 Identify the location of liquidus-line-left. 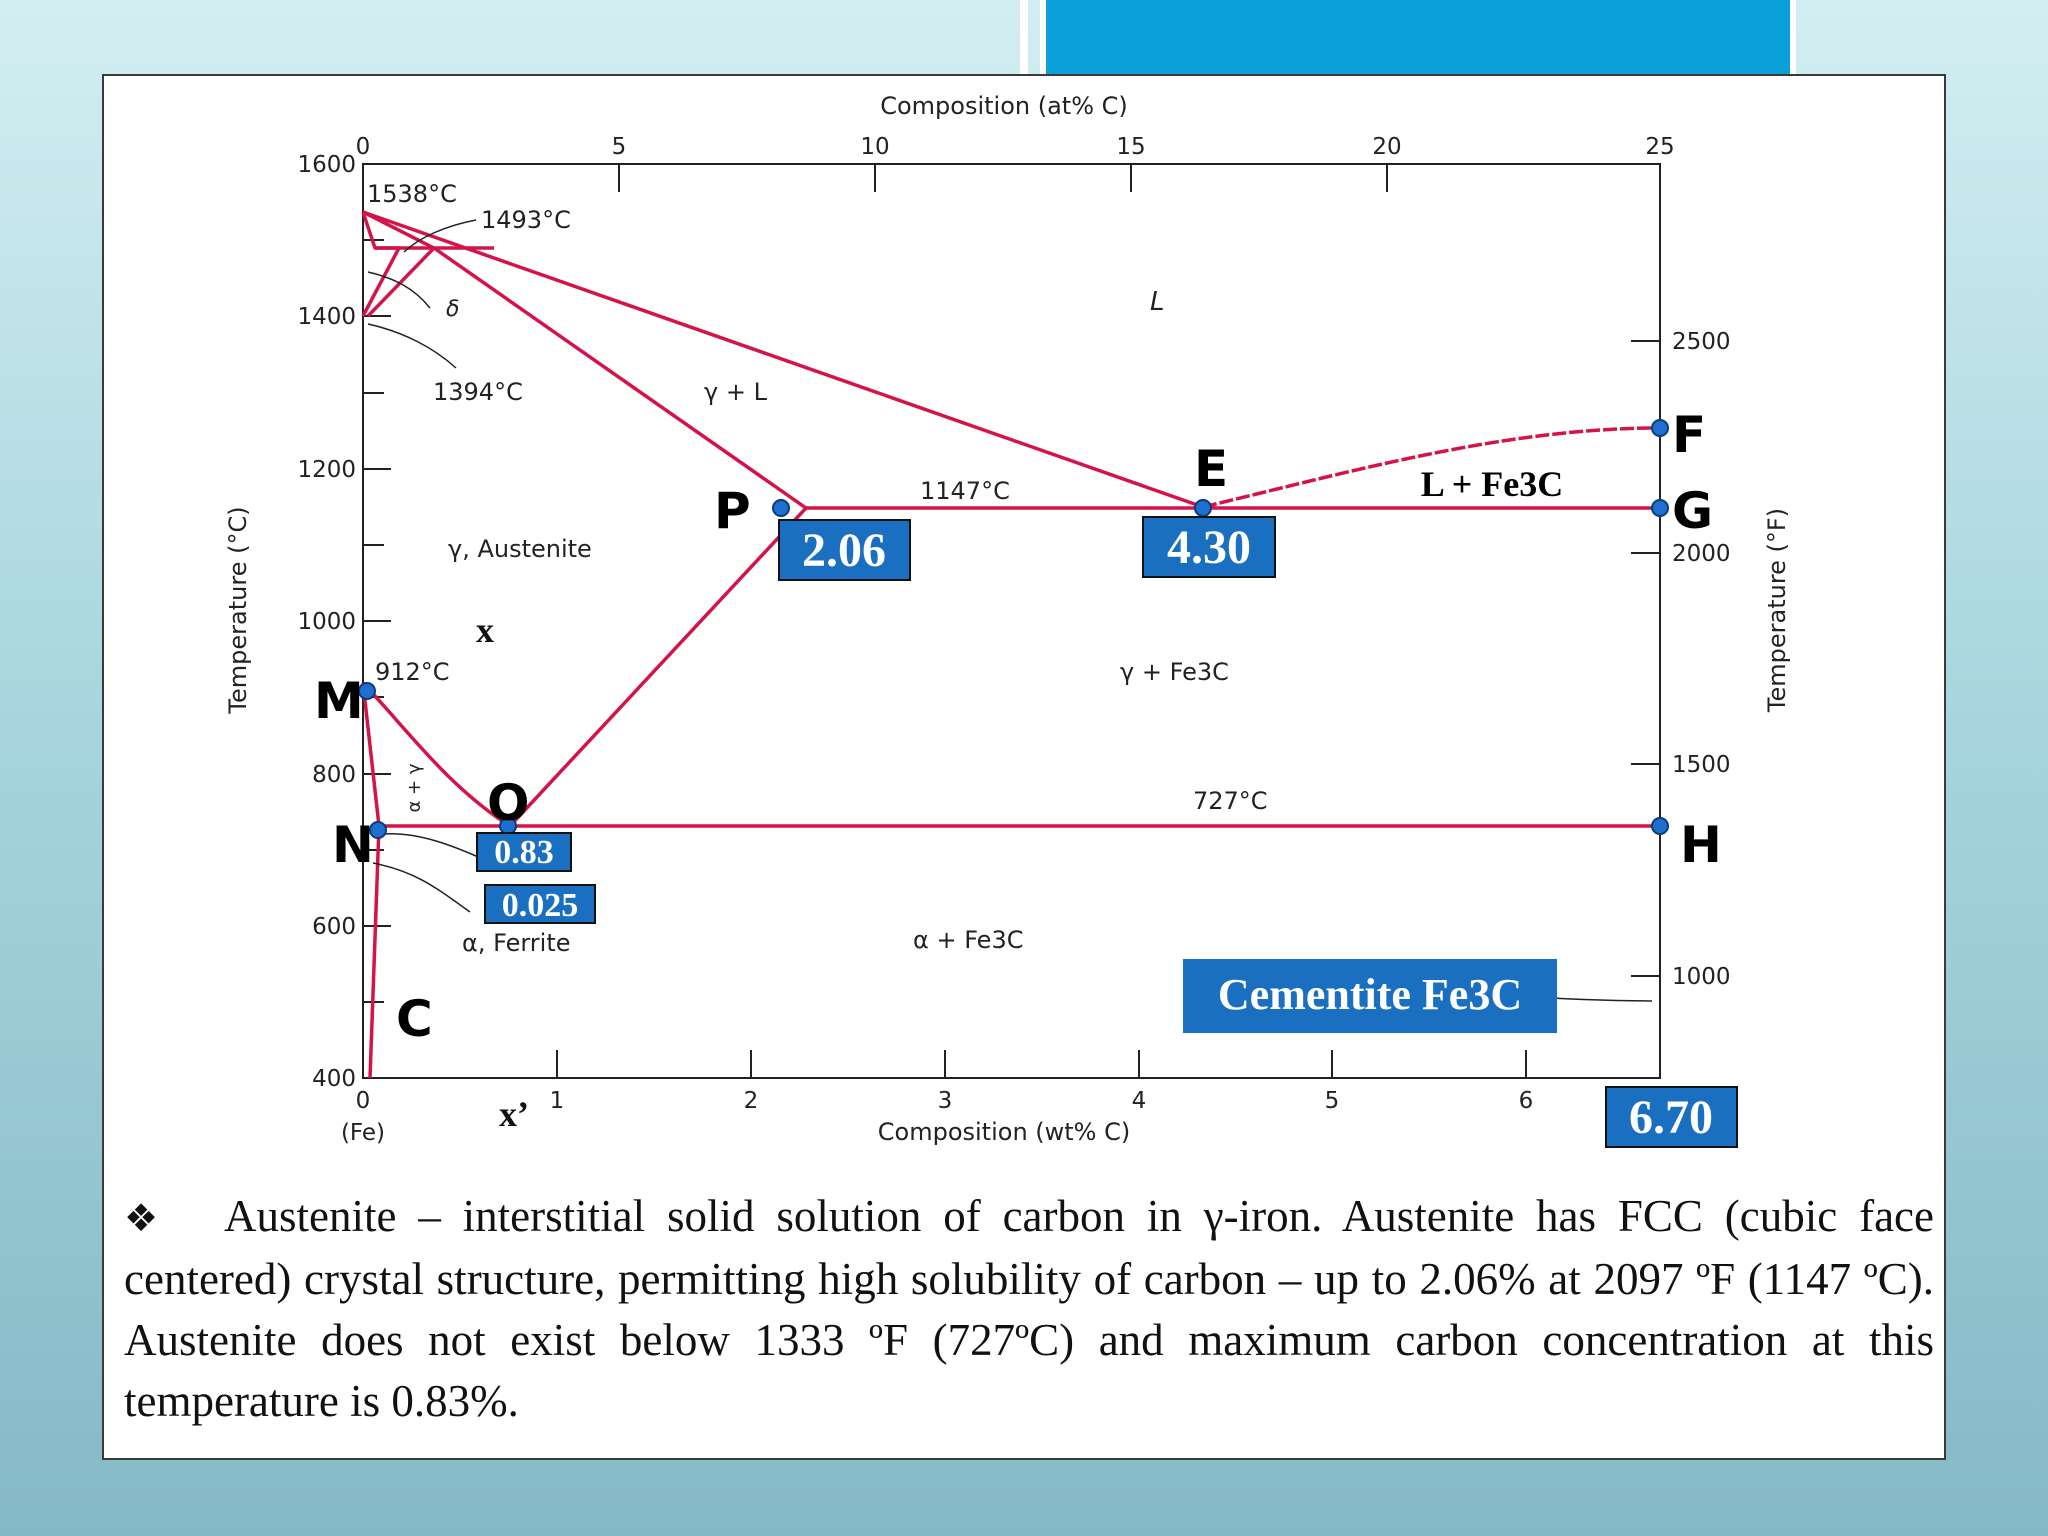
(783, 359).